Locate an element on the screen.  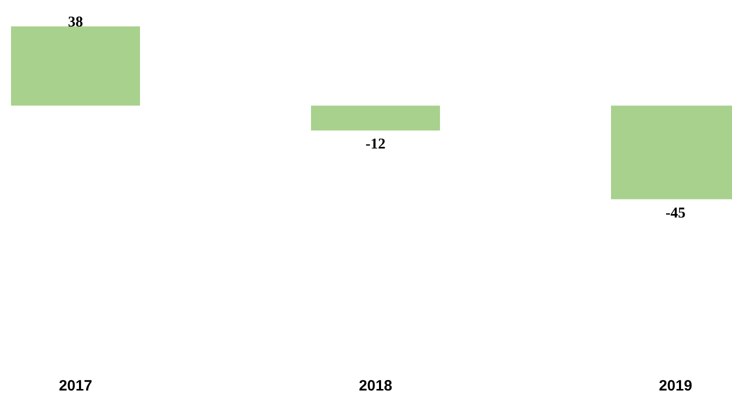
data-label: -12 is located at coordinates (376, 144).